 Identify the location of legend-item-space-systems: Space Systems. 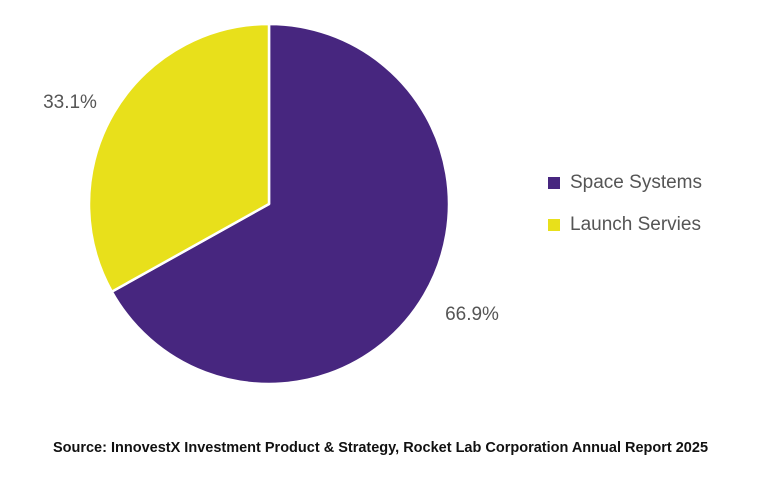
(625, 183).